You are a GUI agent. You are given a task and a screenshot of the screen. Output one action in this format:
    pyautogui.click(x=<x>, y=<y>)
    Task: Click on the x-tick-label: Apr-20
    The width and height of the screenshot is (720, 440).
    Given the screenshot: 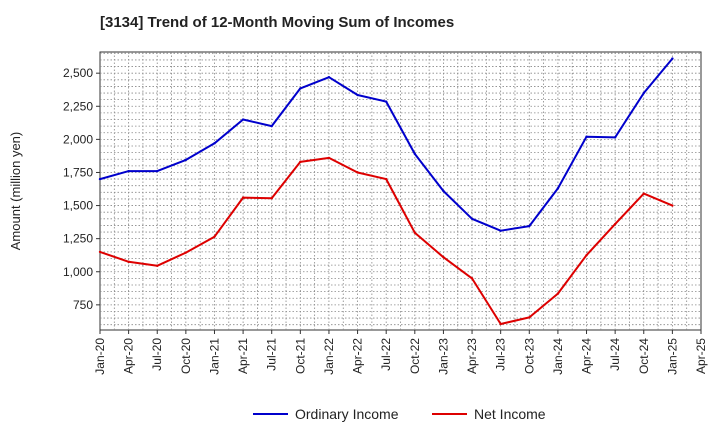 What is the action you would take?
    pyautogui.click(x=129, y=356)
    